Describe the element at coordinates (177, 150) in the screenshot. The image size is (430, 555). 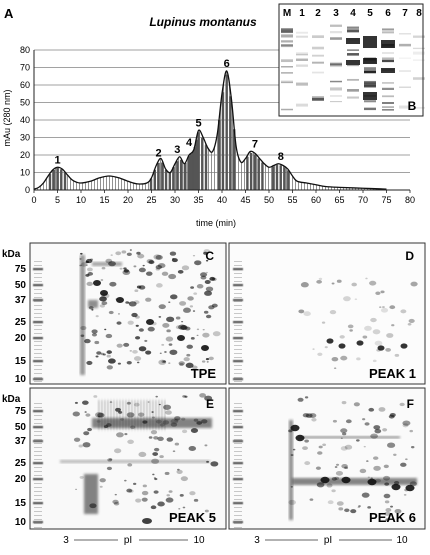
I see `peak-label: 3` at that location.